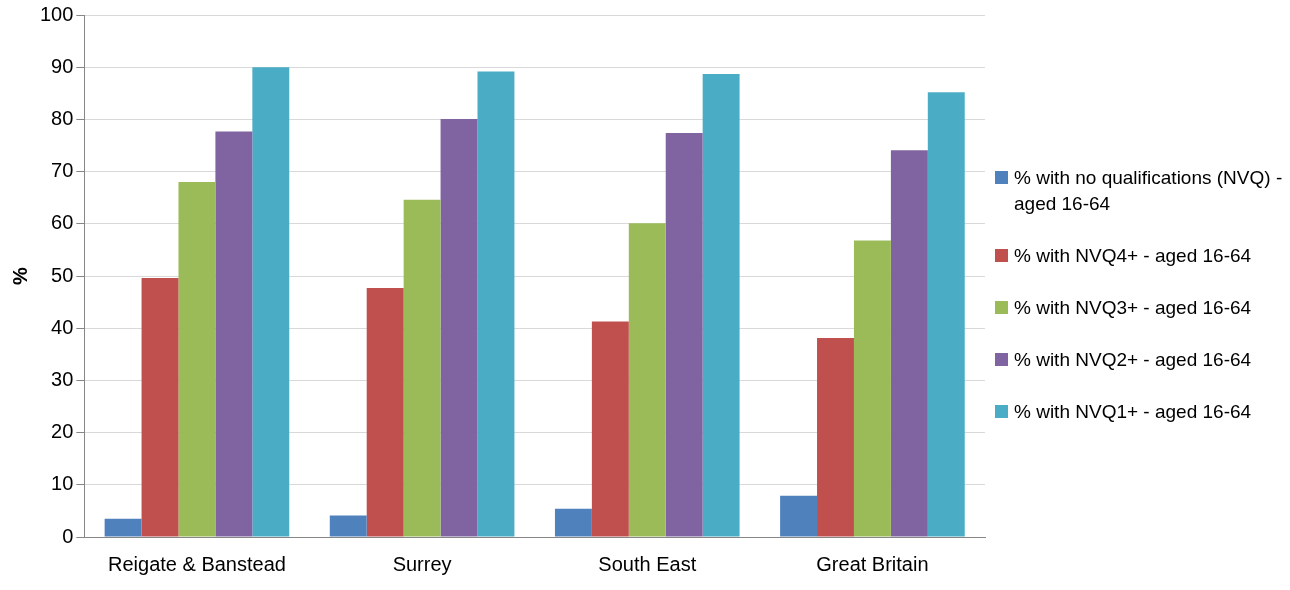 Image resolution: width=1290 pixels, height=590 pixels. What do you see at coordinates (62, 170) in the screenshot?
I see `y-tick-label: 70` at bounding box center [62, 170].